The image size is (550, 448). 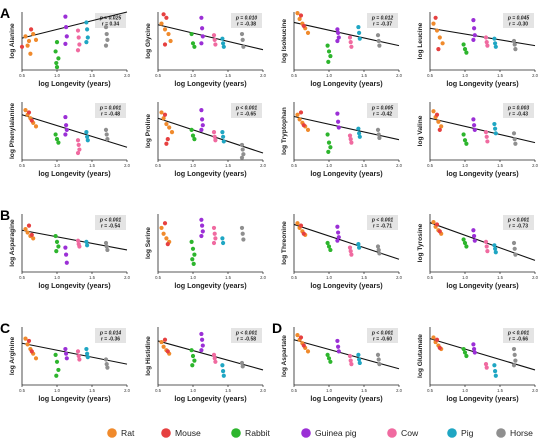 What do you see at coordinates (518, 227) in the screenshot?
I see `r-value: r = -0.73` at bounding box center [518, 227].